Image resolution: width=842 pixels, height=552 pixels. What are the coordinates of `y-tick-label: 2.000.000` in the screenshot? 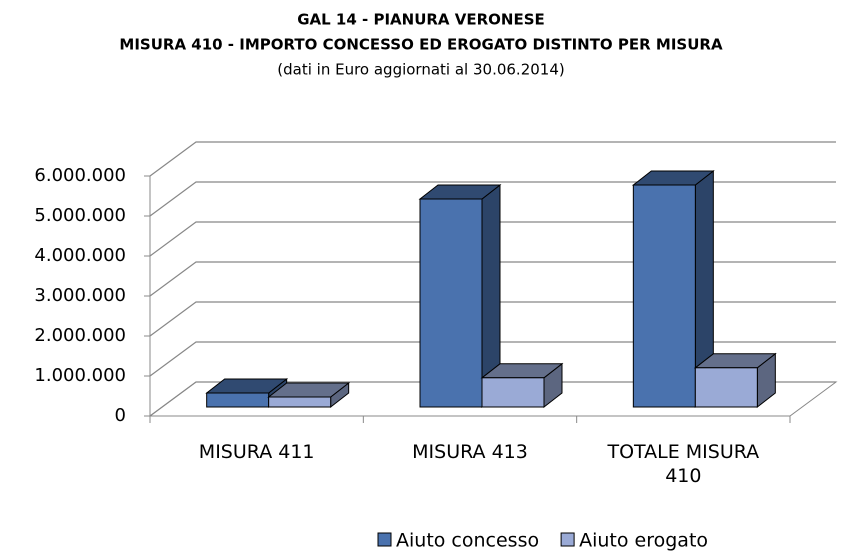 It's located at (80, 335).